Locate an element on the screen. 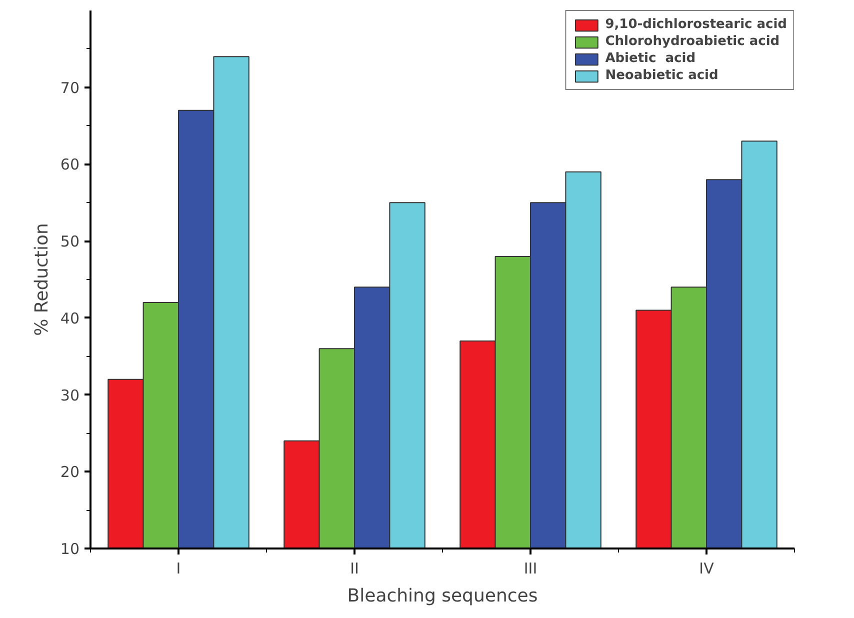  y-tick-label: 60 is located at coordinates (70, 165).